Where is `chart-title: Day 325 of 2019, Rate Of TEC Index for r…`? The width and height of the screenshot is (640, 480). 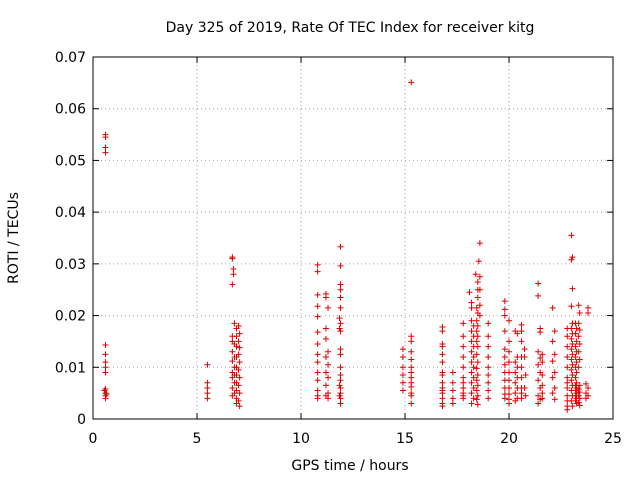 chart-title: Day 325 of 2019, Rate Of TEC Index for r… is located at coordinates (350, 28).